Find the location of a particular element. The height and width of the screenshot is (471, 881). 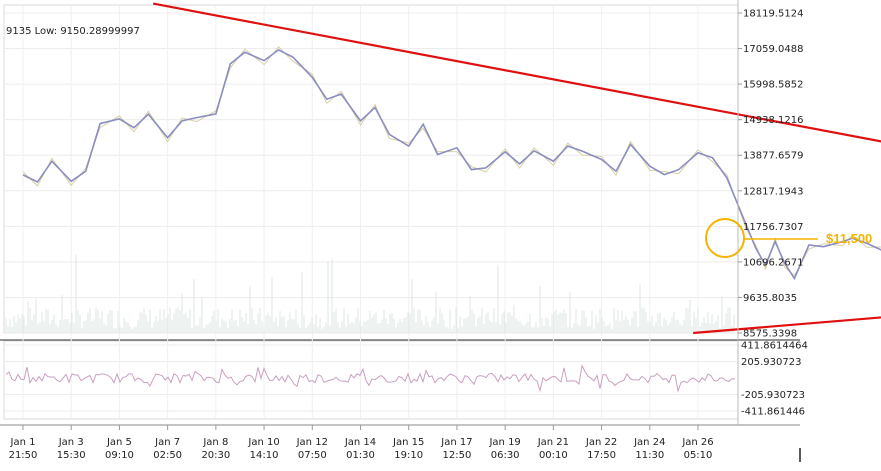

price-tick-label: 8575.3398 is located at coordinates (770, 334).